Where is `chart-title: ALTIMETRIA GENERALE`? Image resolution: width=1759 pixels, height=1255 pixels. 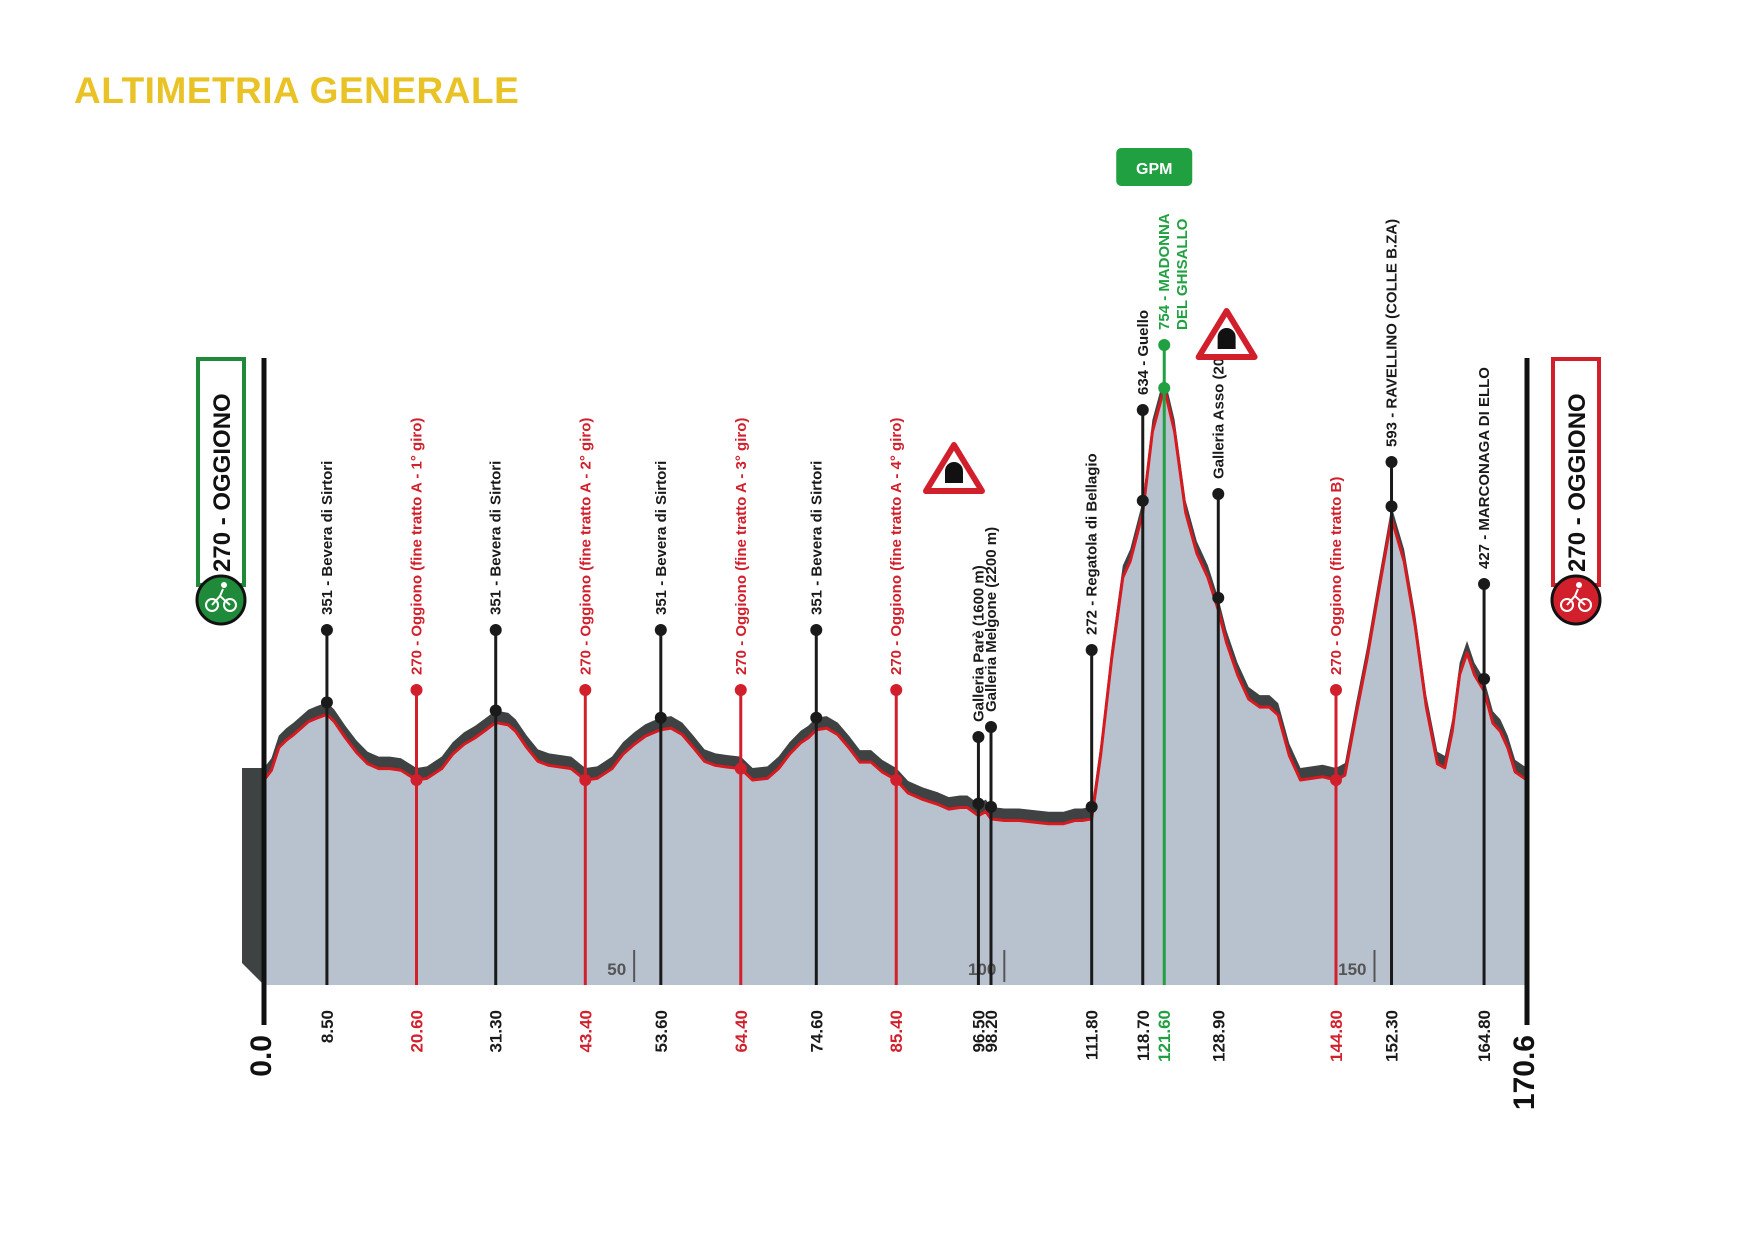
chart-title: ALTIMETRIA GENERALE is located at coordinates (297, 90).